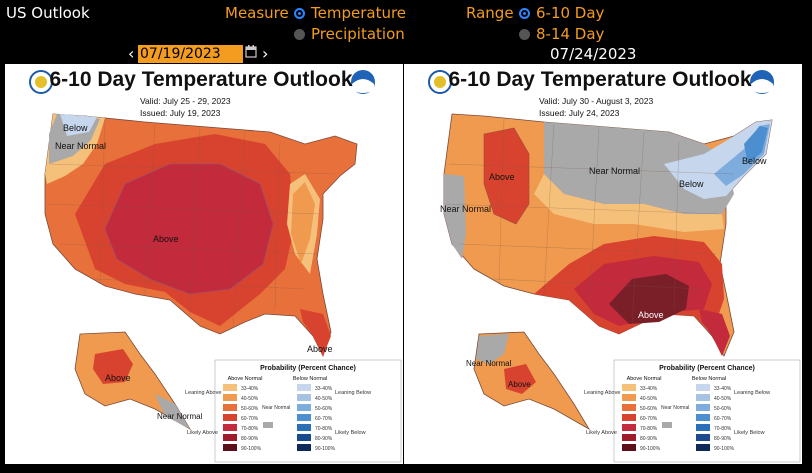 The image size is (812, 473). What do you see at coordinates (691, 184) in the screenshot?
I see `region-label: Below` at bounding box center [691, 184].